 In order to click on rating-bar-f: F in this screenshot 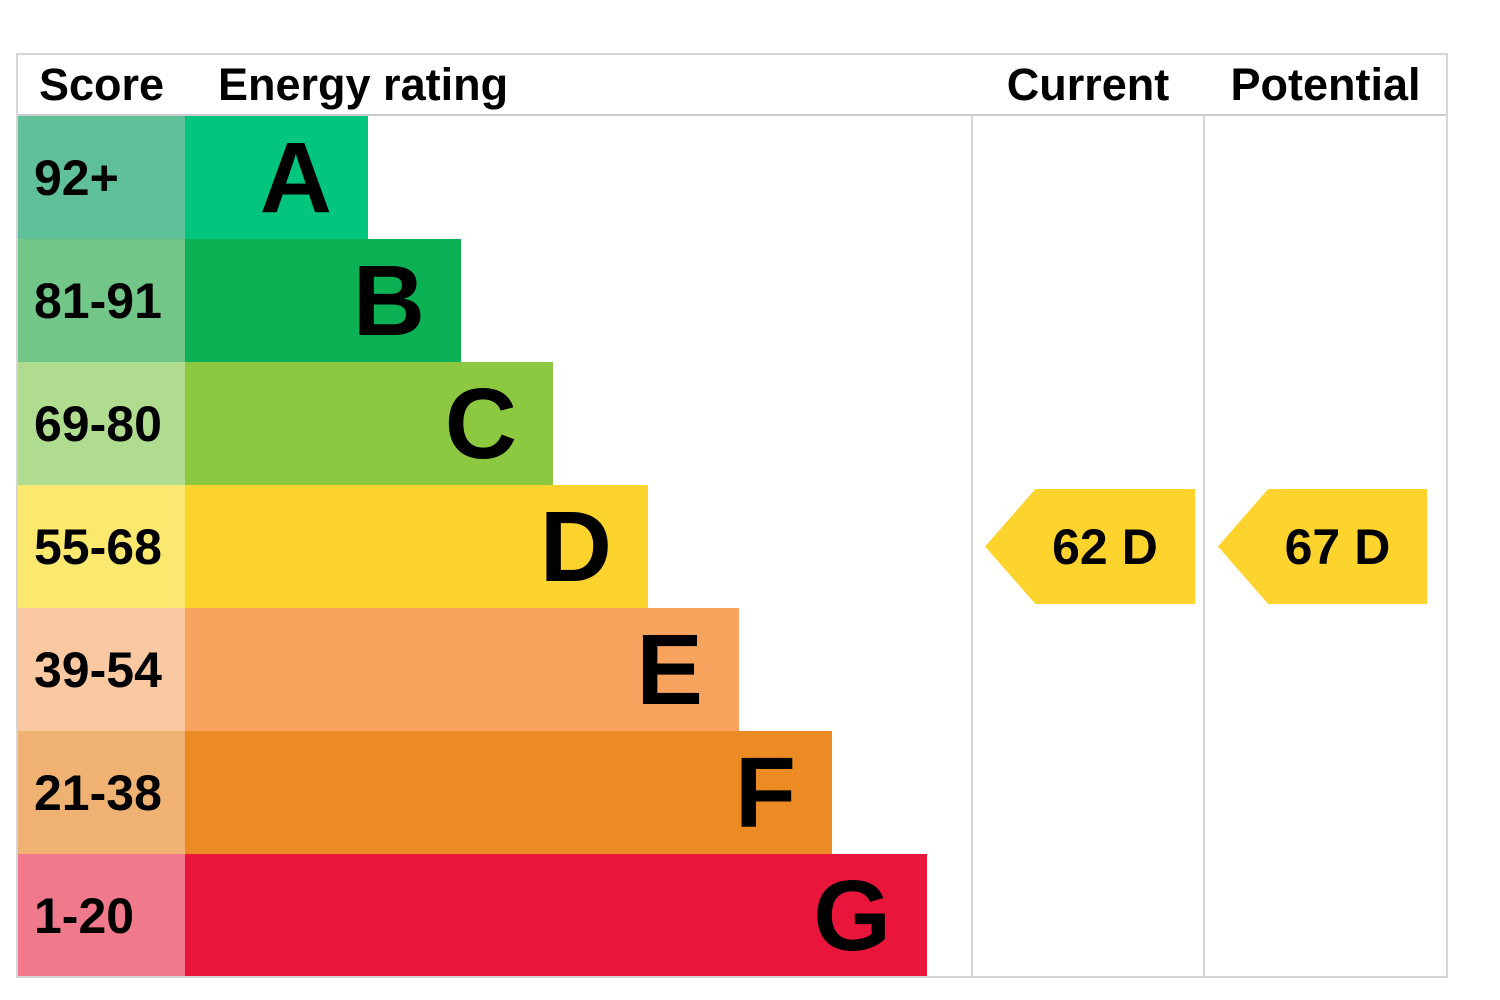, I will do `click(508, 792)`.